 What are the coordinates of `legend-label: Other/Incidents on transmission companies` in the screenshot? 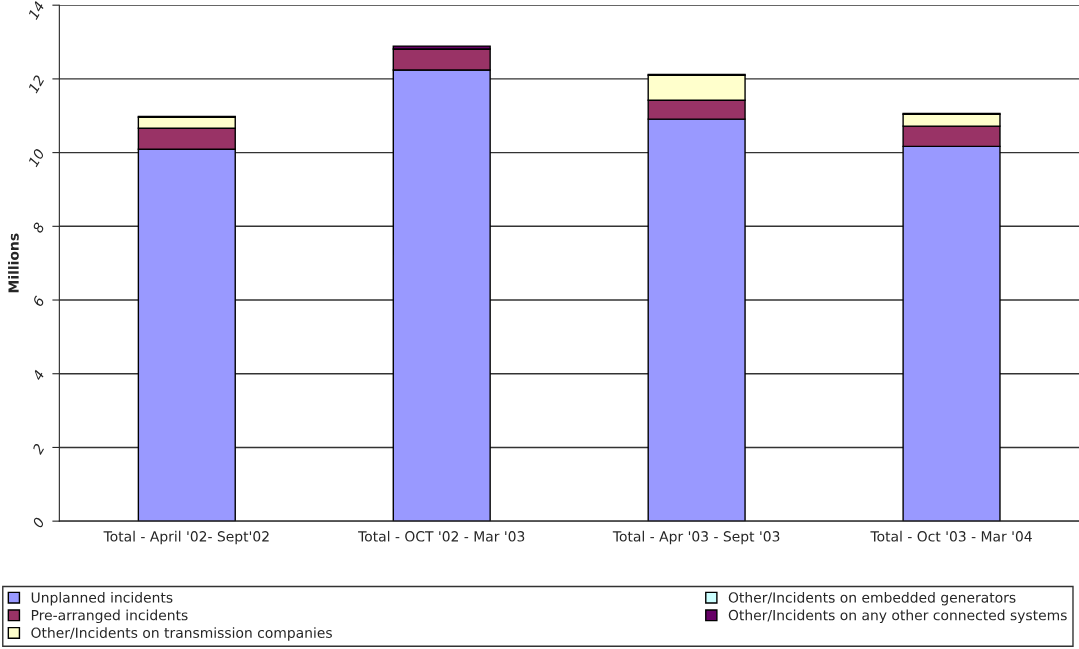 It's located at (181, 634).